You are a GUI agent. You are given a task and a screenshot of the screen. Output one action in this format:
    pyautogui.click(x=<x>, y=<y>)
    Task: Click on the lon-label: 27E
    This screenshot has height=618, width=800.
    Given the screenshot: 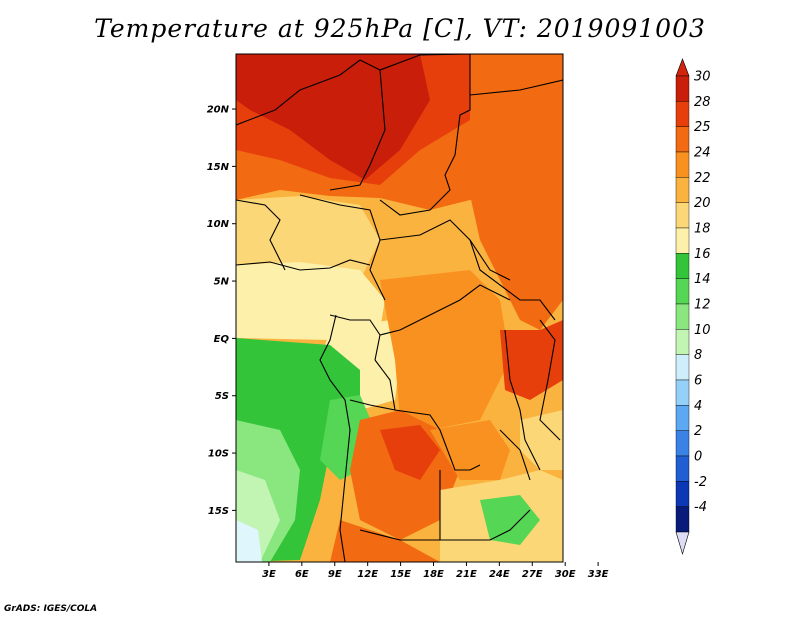 What is the action you would take?
    pyautogui.click(x=532, y=574)
    